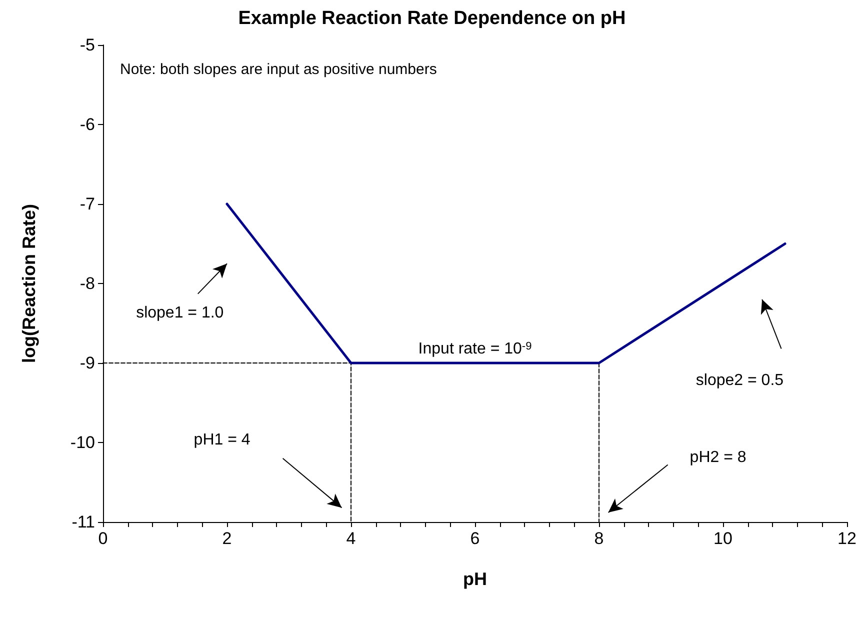 The image size is (864, 622). Describe the element at coordinates (740, 380) in the screenshot. I see `annotation: slope2 = 0.5` at that location.